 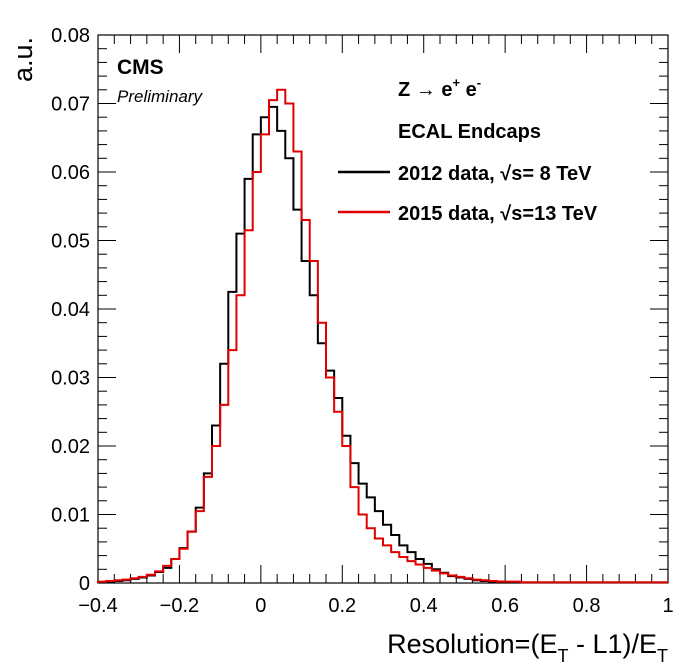 I want to click on x-tick-label: 0.2, so click(x=342, y=606).